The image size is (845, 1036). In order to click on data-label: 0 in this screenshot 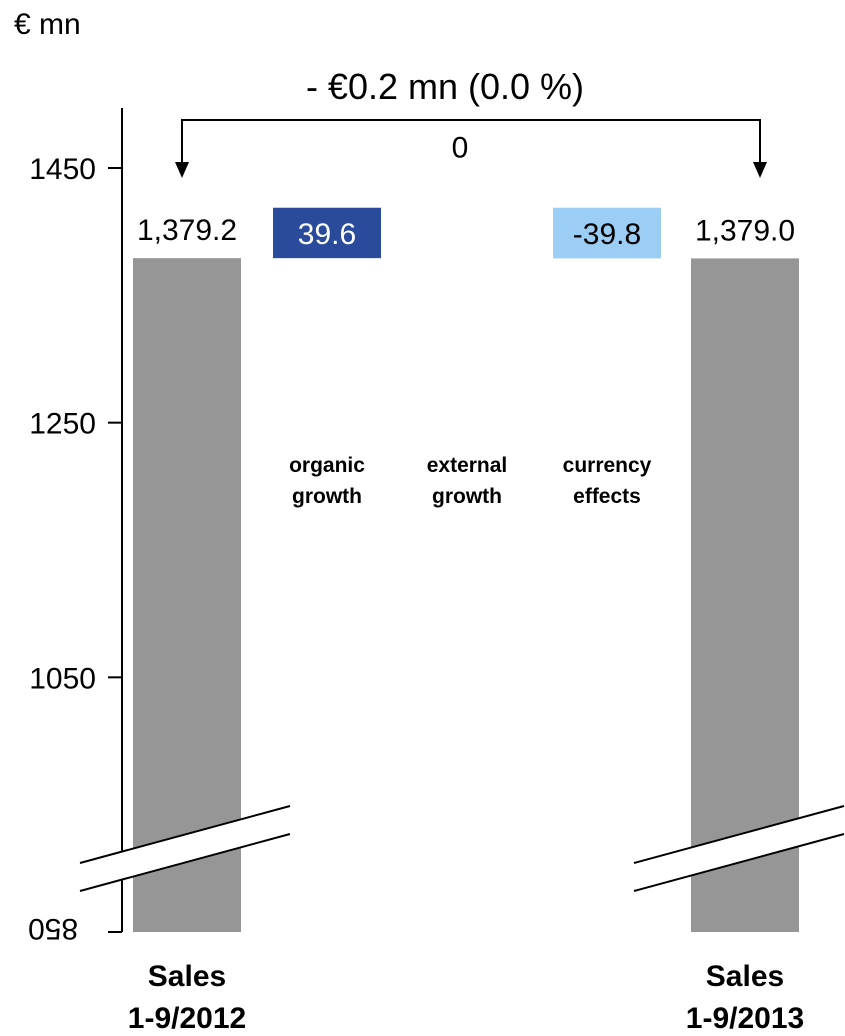, I will do `click(460, 148)`.